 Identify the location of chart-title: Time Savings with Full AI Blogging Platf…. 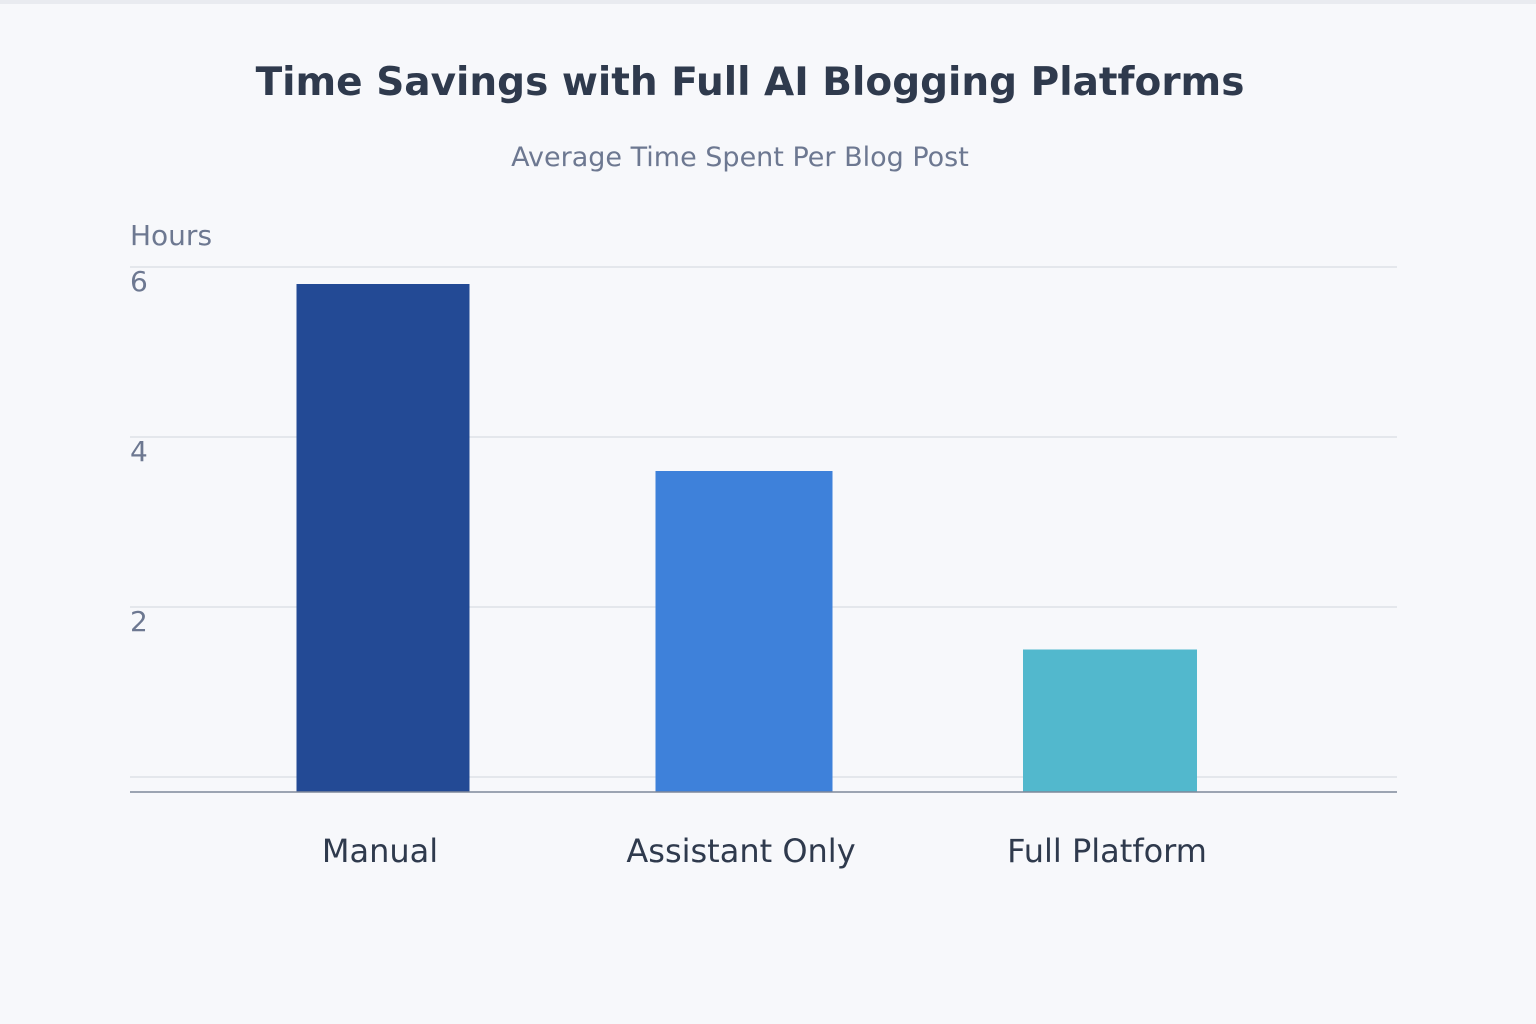
(750, 82).